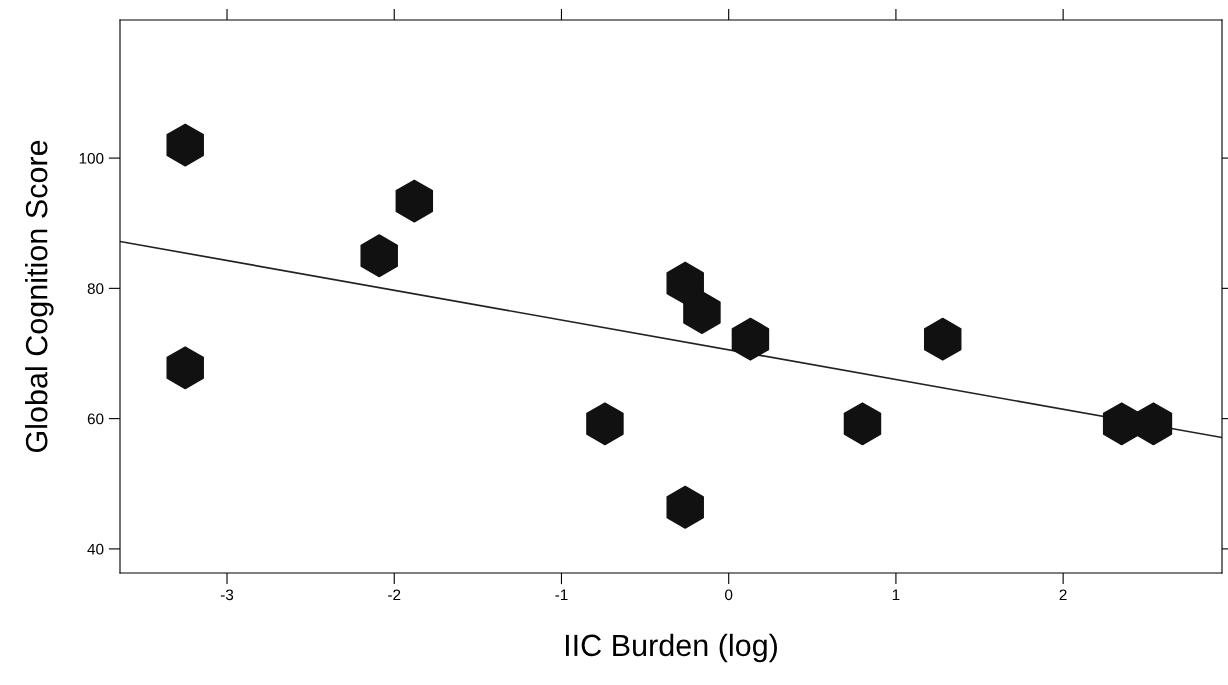 The width and height of the screenshot is (1228, 685). Describe the element at coordinates (39, 296) in the screenshot. I see `y-axis-title: Global Cognition Score` at that location.